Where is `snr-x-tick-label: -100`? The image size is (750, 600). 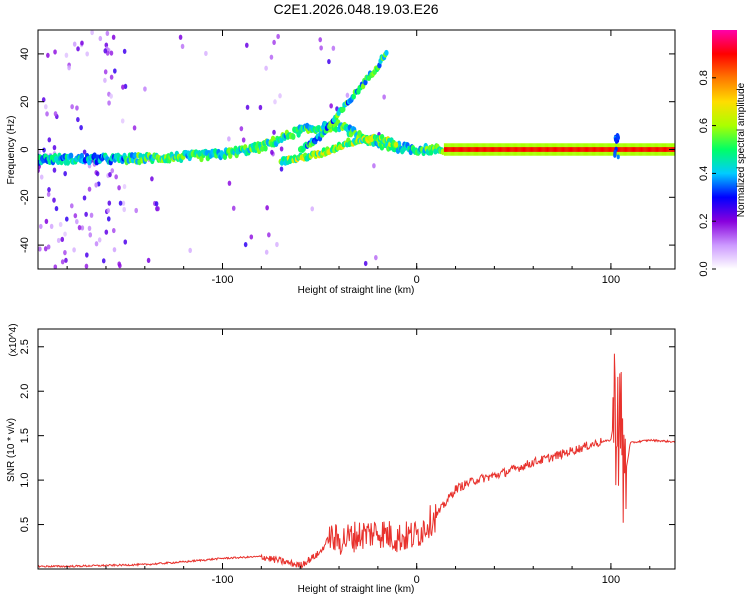 snr-x-tick-label: -100 is located at coordinates (222, 580).